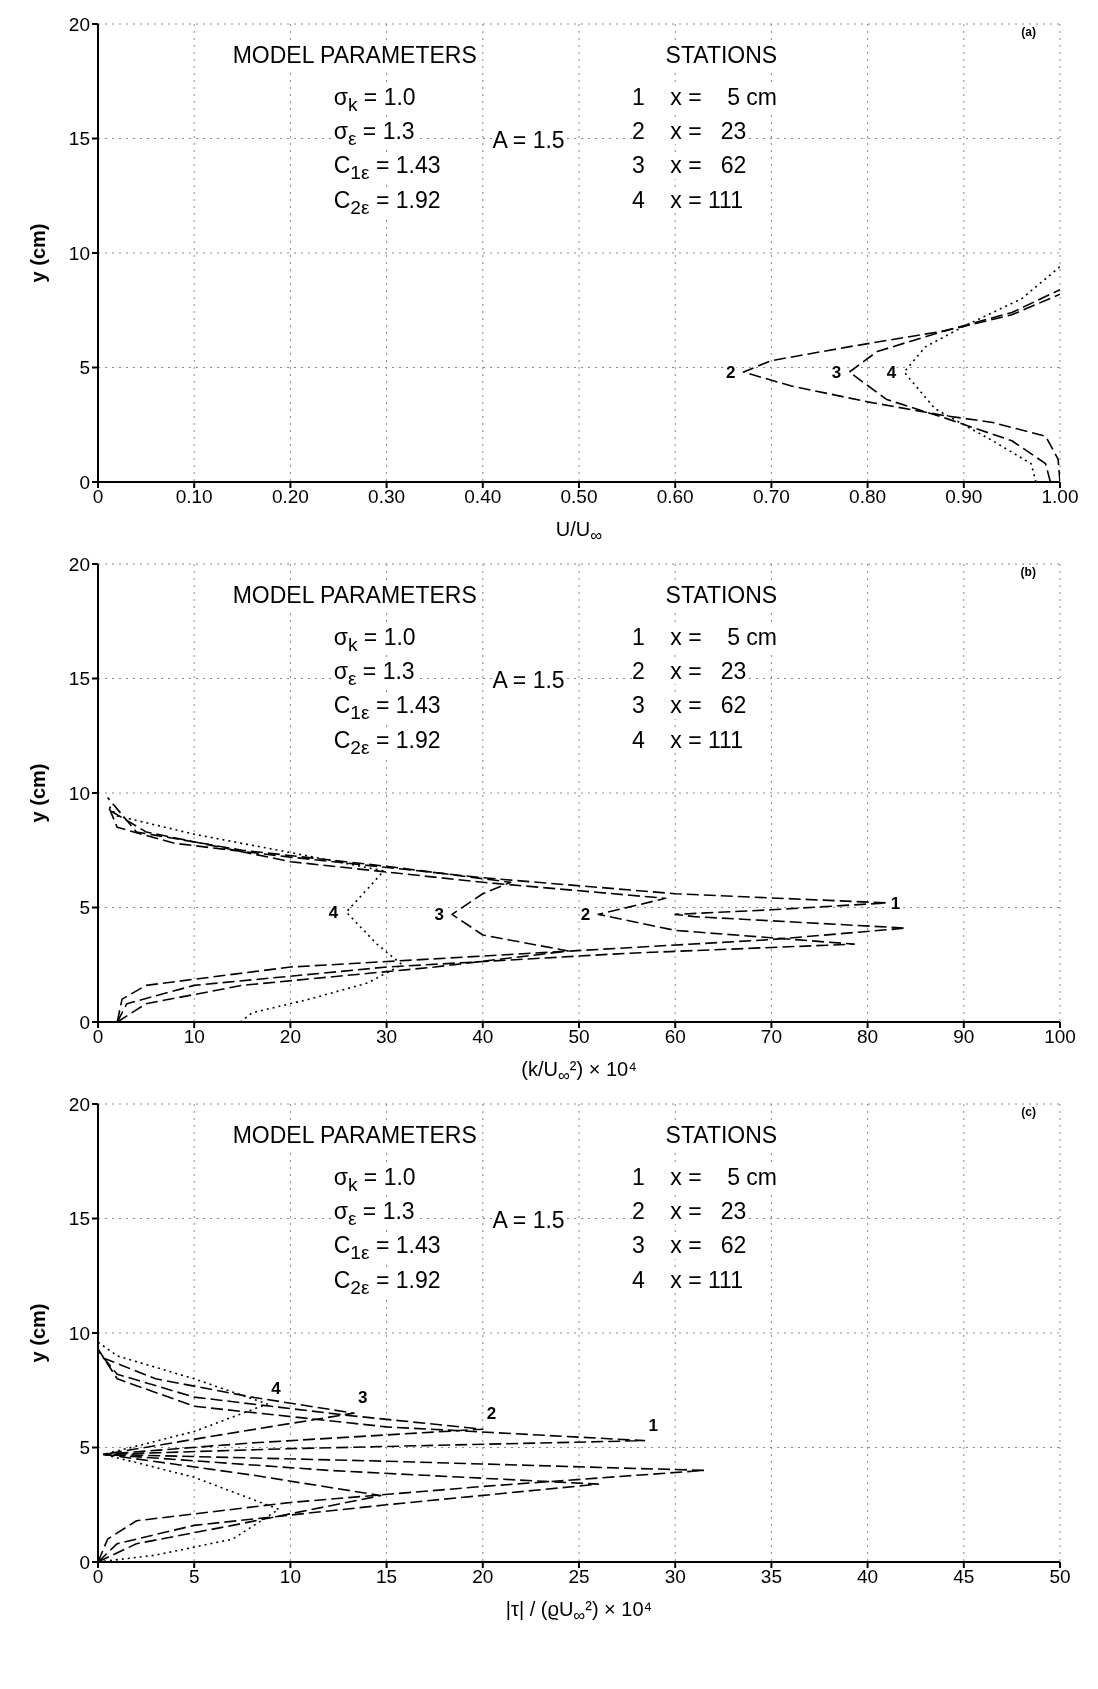 Image resolution: width=1098 pixels, height=1689 pixels. Describe the element at coordinates (387, 497) in the screenshot. I see `x-tick-label: 0.30` at that location.